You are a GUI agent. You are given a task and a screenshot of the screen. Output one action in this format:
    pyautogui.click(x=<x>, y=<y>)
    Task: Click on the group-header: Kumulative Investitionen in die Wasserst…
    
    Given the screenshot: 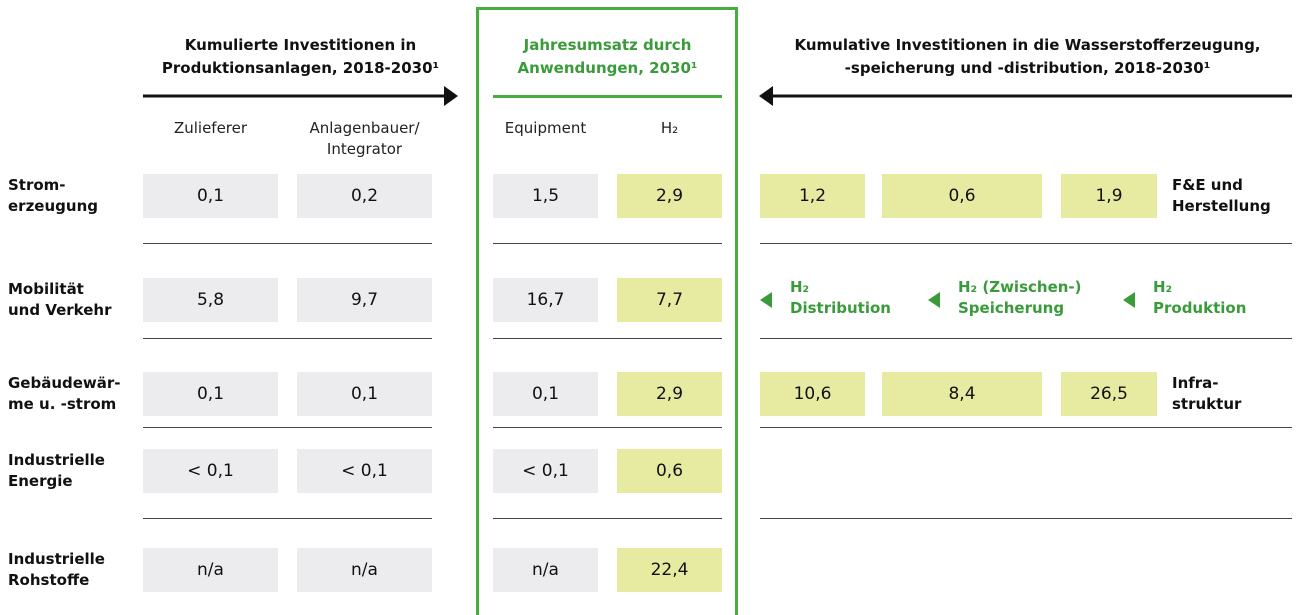 What is the action you would take?
    pyautogui.click(x=1027, y=57)
    